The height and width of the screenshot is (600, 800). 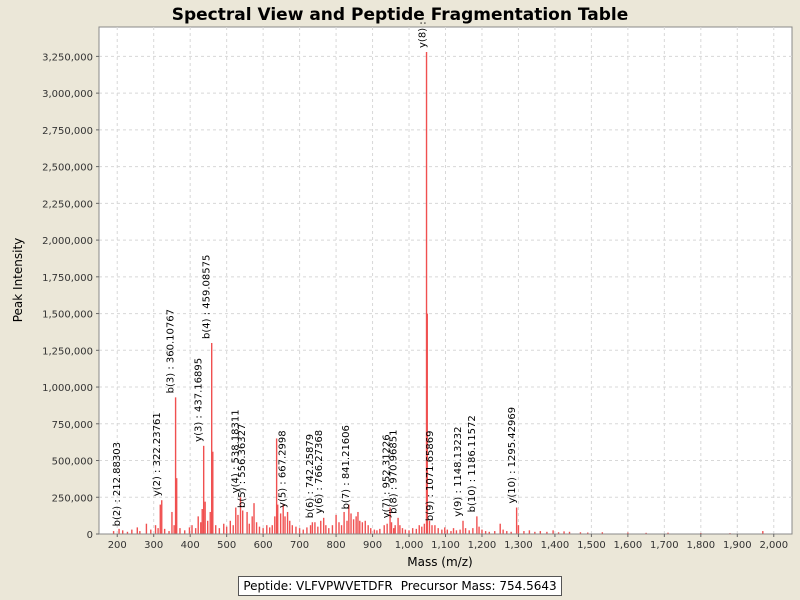 I want to click on x-tick-label: 600, so click(x=263, y=545).